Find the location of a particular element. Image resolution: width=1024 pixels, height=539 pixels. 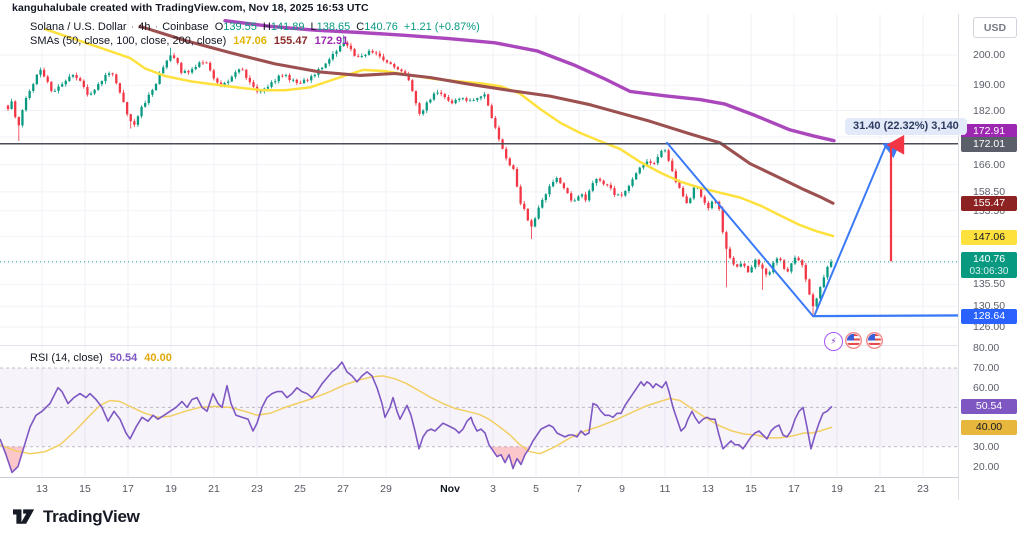

time-label: 5 is located at coordinates (536, 489).